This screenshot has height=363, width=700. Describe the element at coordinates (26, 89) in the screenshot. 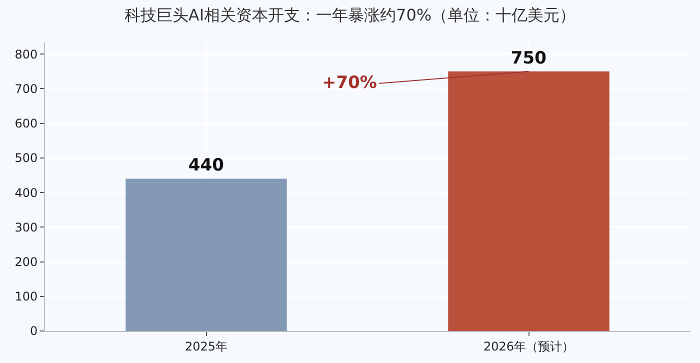

I see `y-tick-label: 700` at that location.